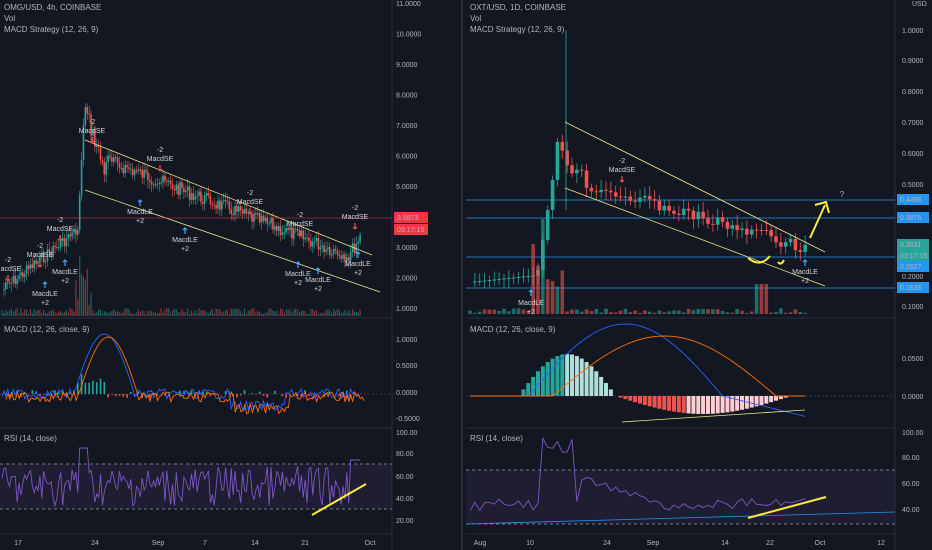 This screenshot has width=932, height=550. What do you see at coordinates (607, 543) in the screenshot?
I see `right-x-tick: 24` at bounding box center [607, 543].